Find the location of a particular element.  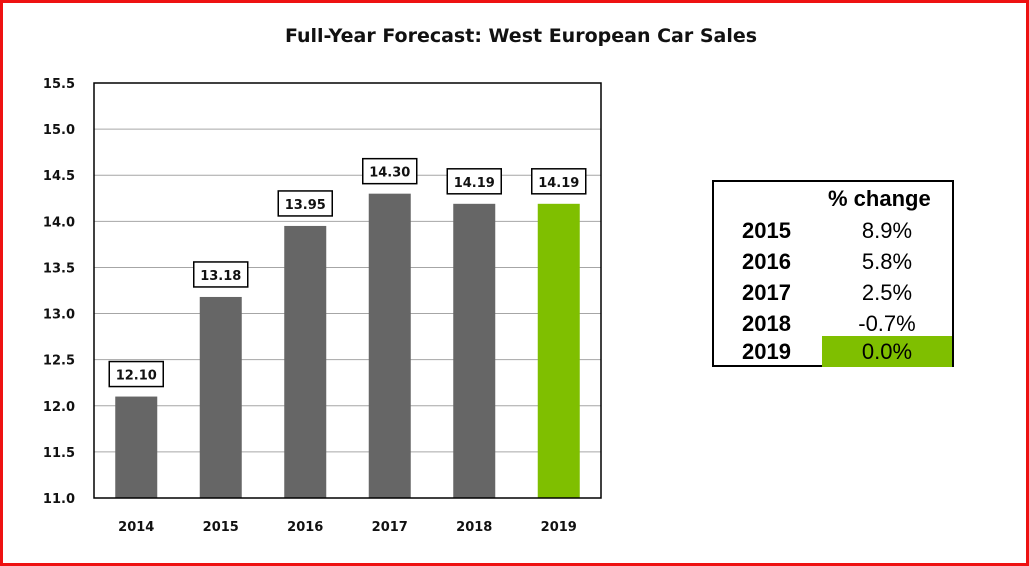

y-tick-label: 11.5 is located at coordinates (59, 453).